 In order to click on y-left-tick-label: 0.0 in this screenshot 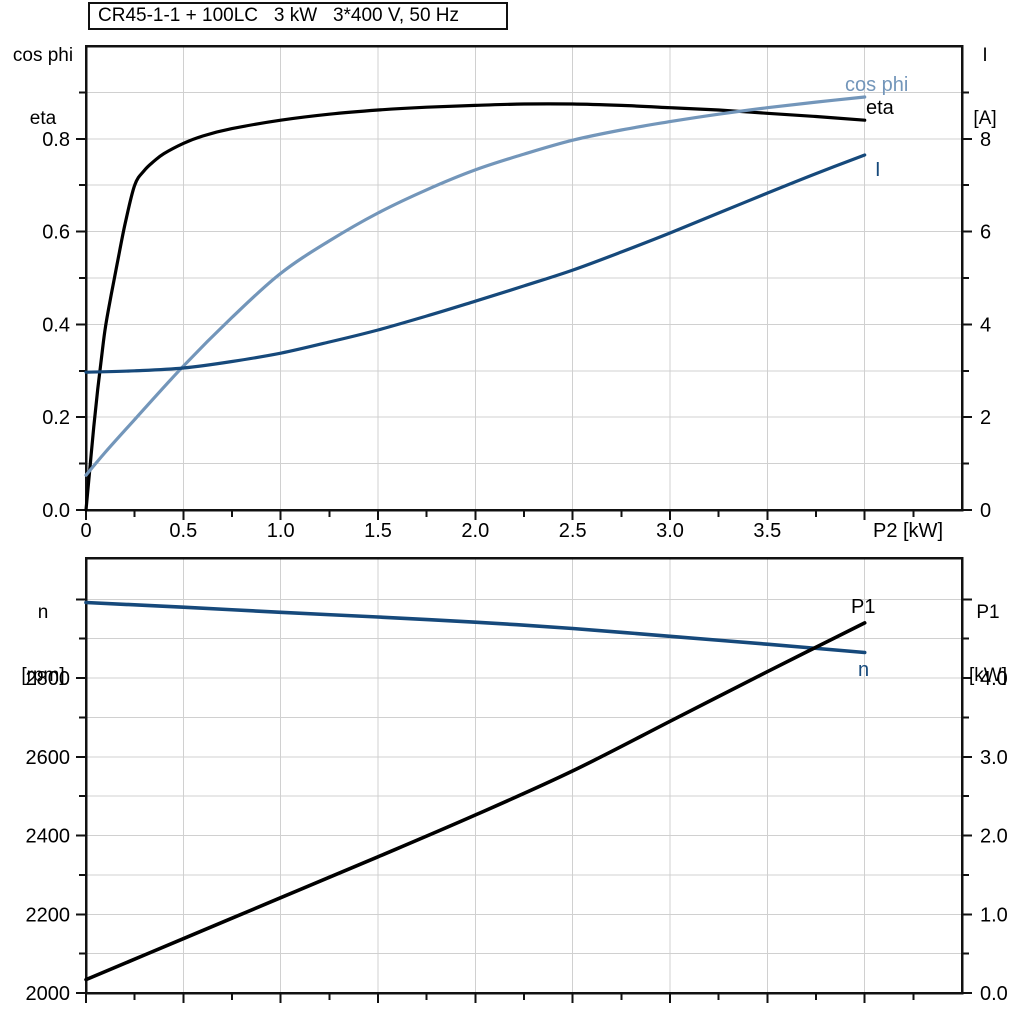, I will do `click(56, 511)`.